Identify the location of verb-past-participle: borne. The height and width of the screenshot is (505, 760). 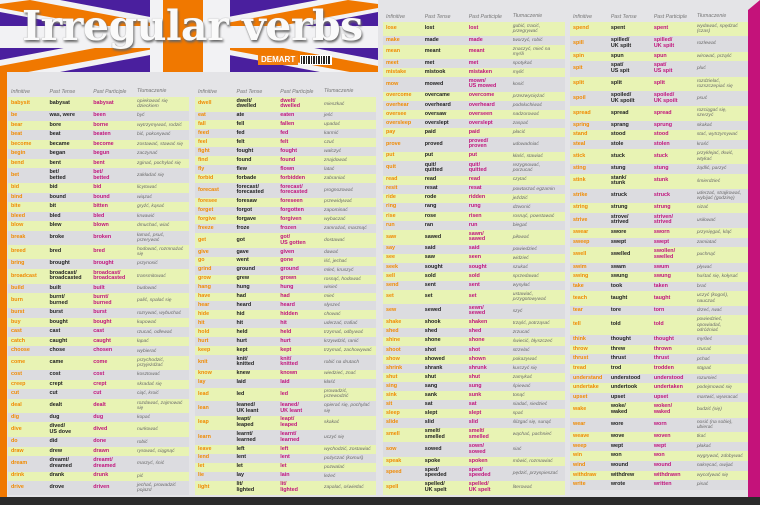
(101, 124).